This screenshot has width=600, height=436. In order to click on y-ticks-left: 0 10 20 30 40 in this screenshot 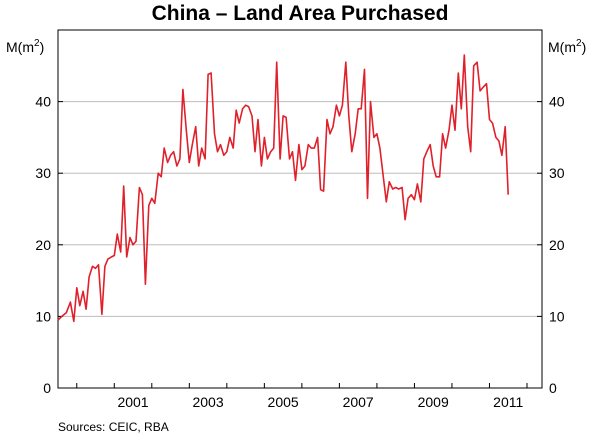, I will do `click(49, 245)`.